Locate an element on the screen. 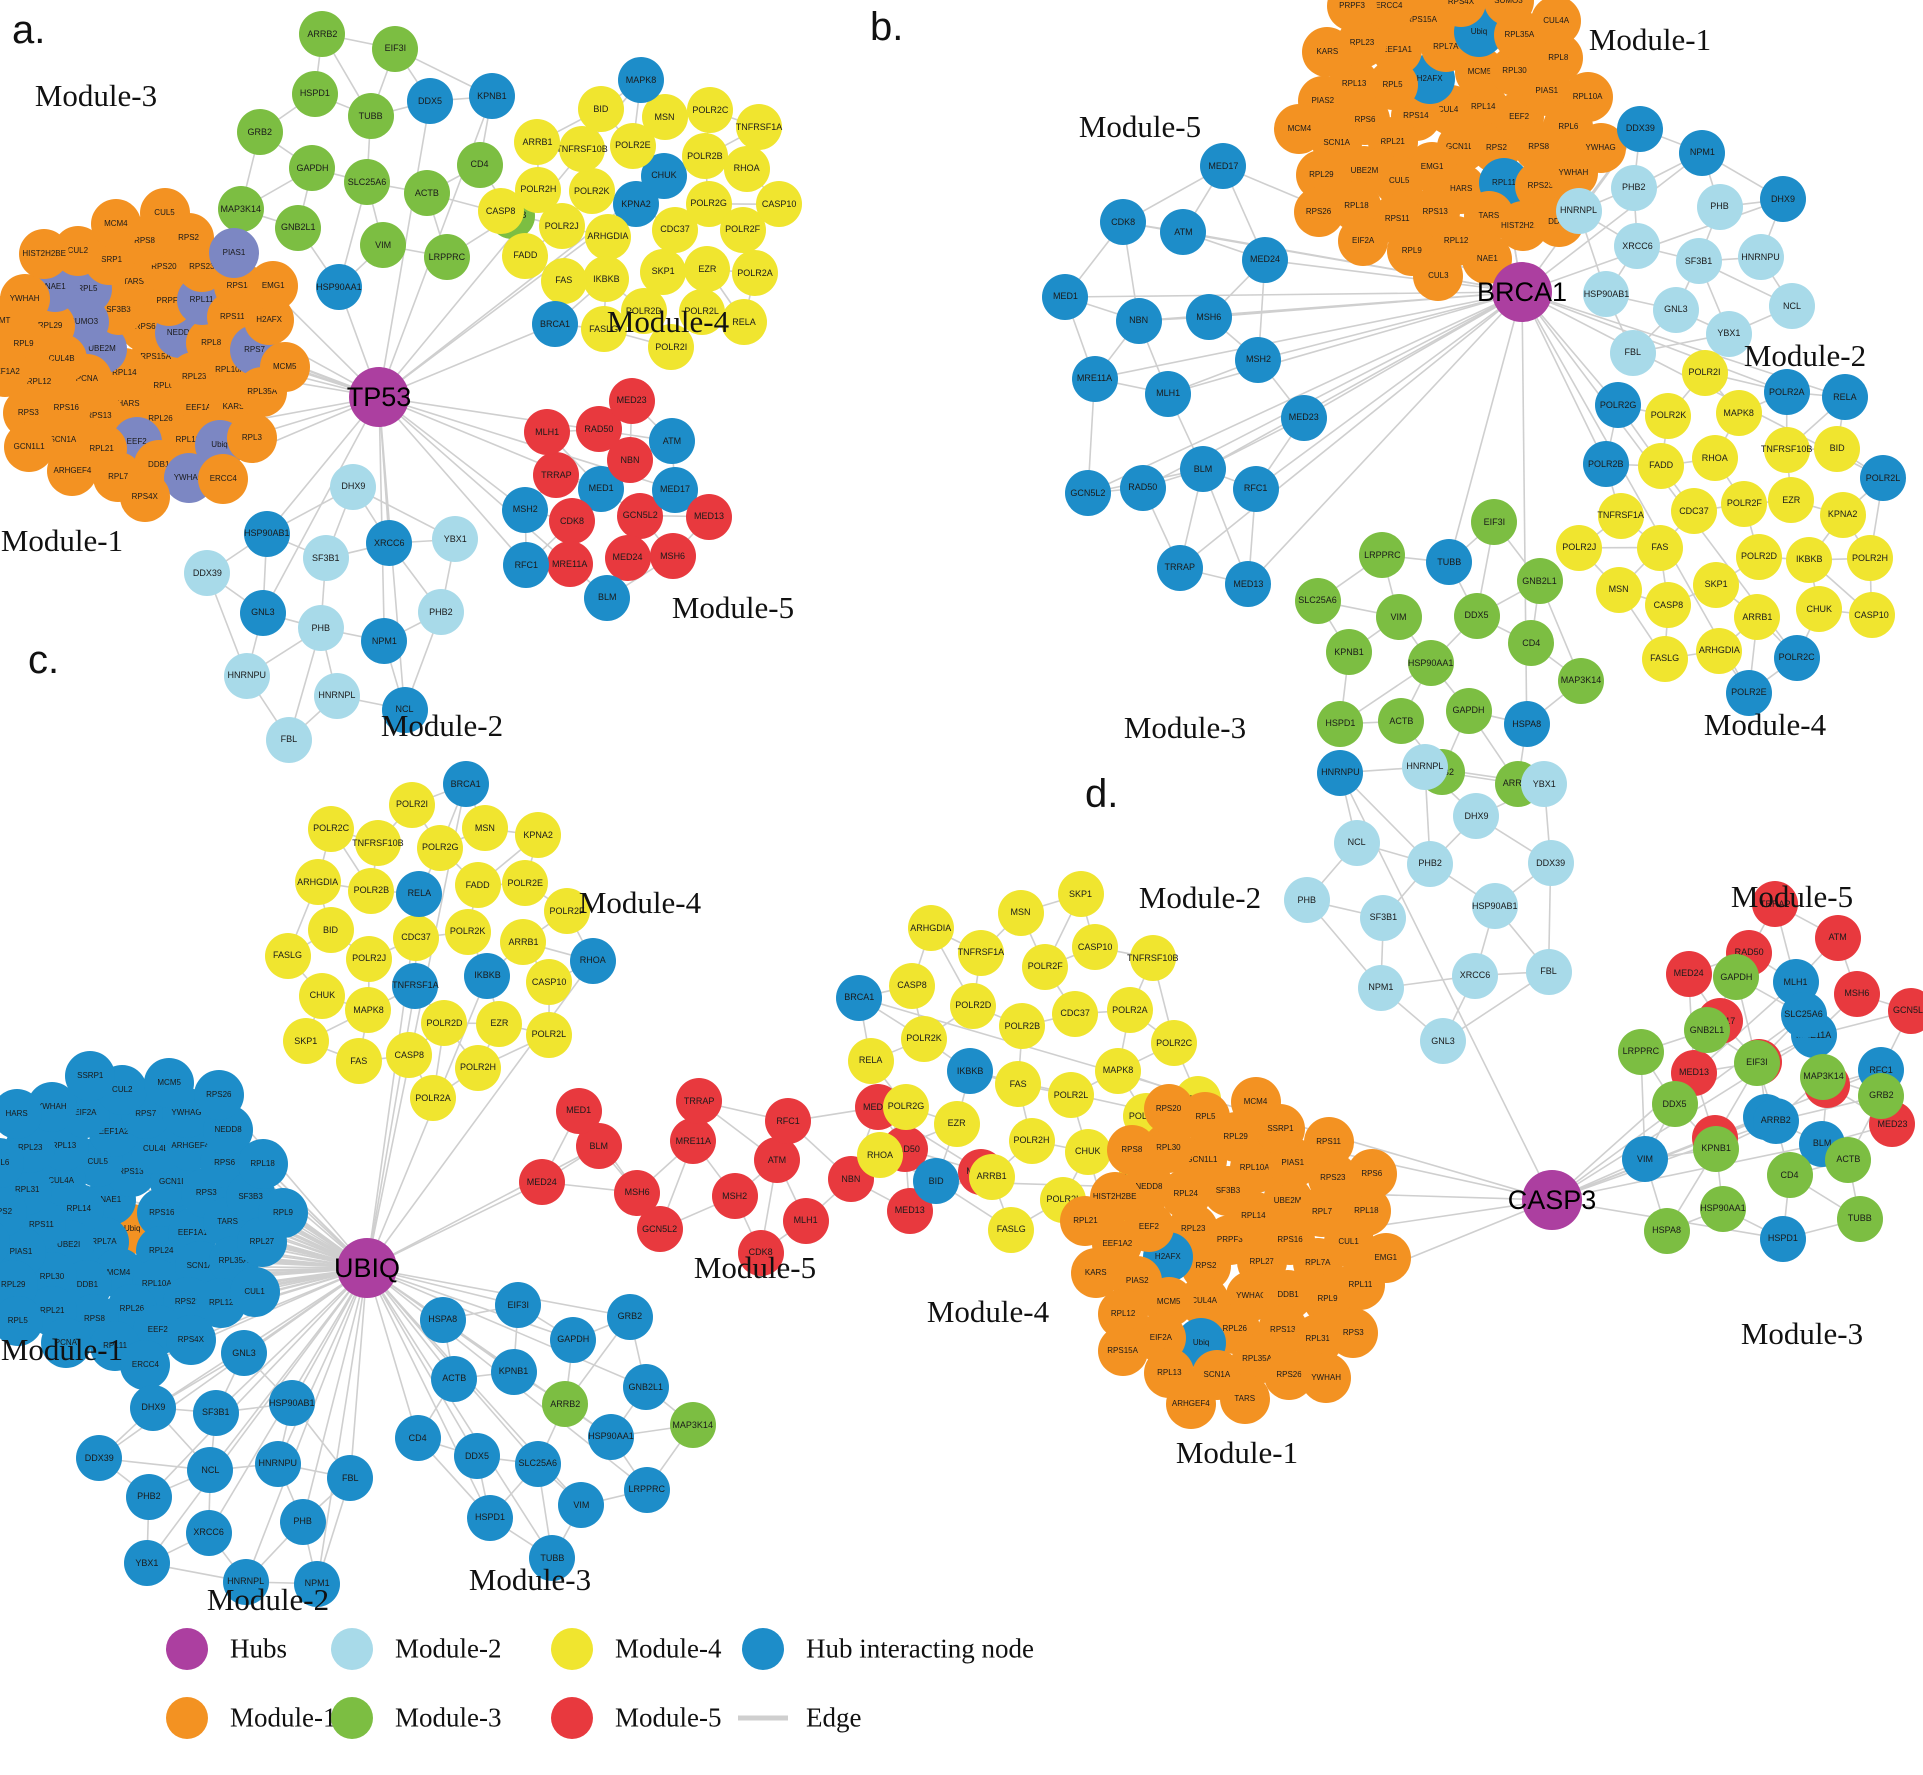 The height and width of the screenshot is (1775, 1923). node-ncl: NCL is located at coordinates (1792, 306).